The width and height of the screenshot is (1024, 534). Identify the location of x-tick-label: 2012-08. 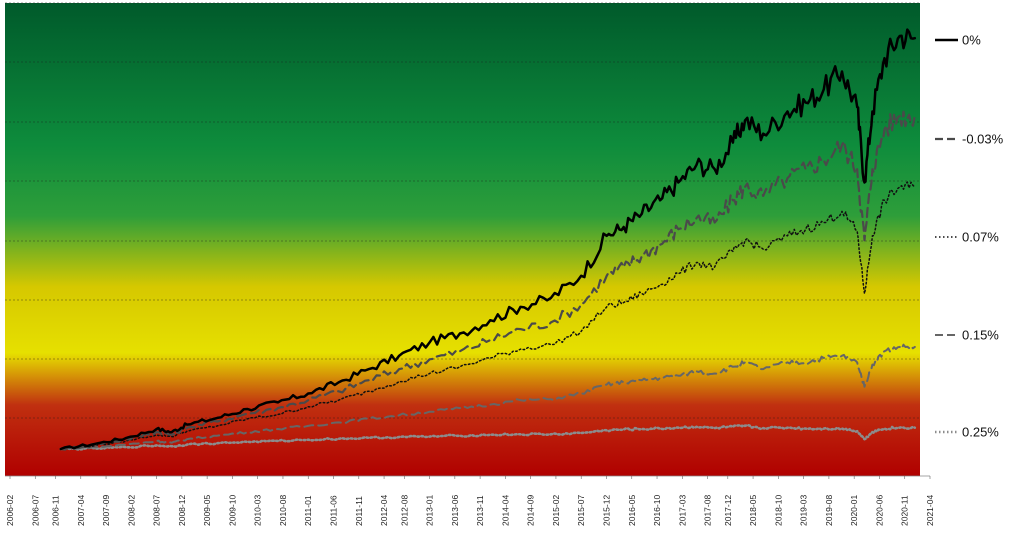
(404, 510).